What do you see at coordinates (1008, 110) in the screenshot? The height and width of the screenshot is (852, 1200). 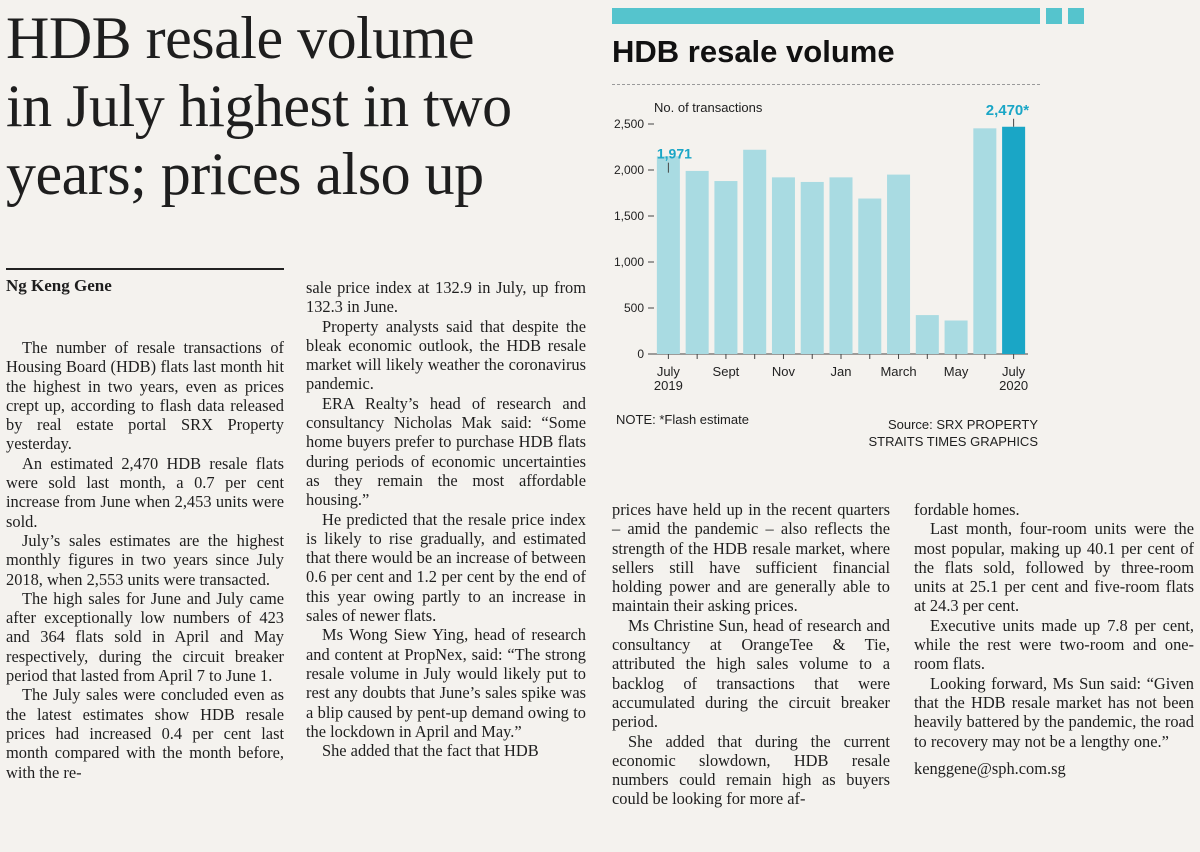 I see `data-label: 2,470*` at bounding box center [1008, 110].